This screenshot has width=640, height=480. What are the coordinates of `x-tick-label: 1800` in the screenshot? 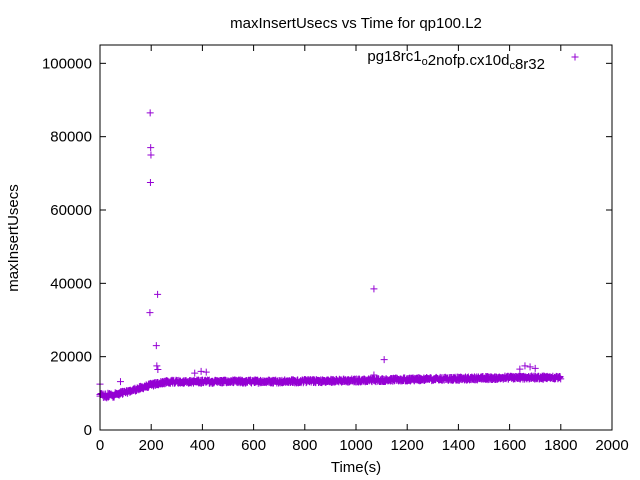 It's located at (560, 445).